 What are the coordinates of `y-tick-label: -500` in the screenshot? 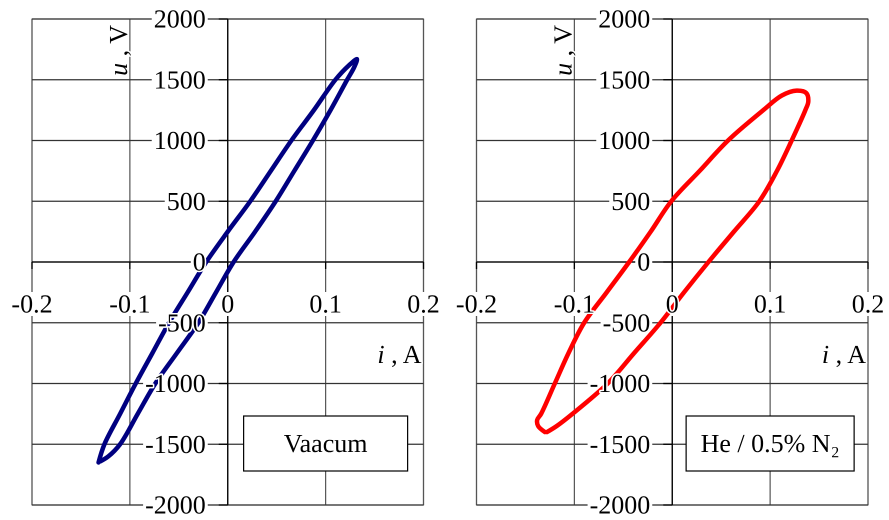 It's located at (626, 323).